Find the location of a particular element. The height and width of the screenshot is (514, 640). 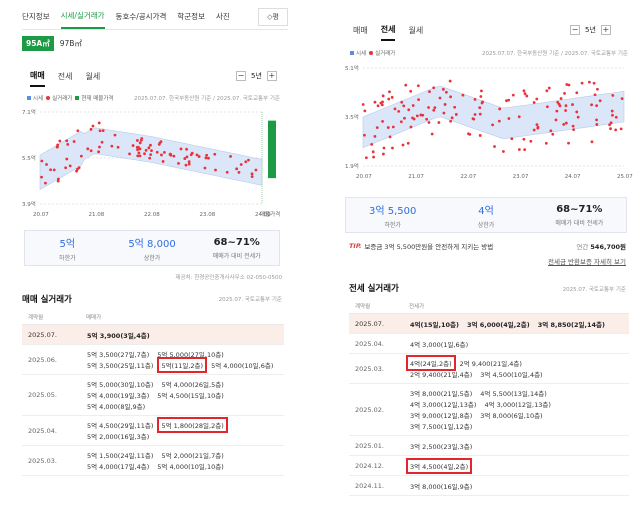

nav-complex-info: 단지정보 is located at coordinates (36, 16).